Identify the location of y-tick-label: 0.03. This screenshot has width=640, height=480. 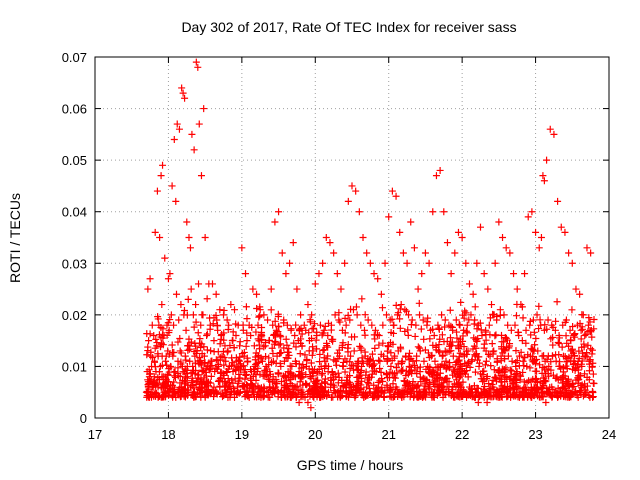
(74, 263).